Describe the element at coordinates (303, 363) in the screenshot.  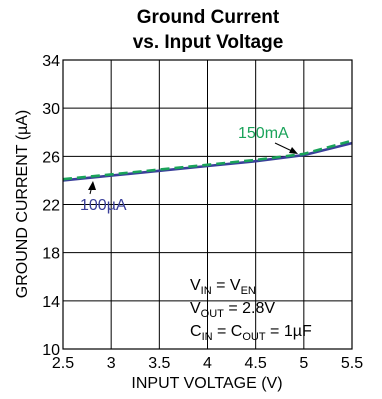
I see `x-tick-label: 5` at that location.